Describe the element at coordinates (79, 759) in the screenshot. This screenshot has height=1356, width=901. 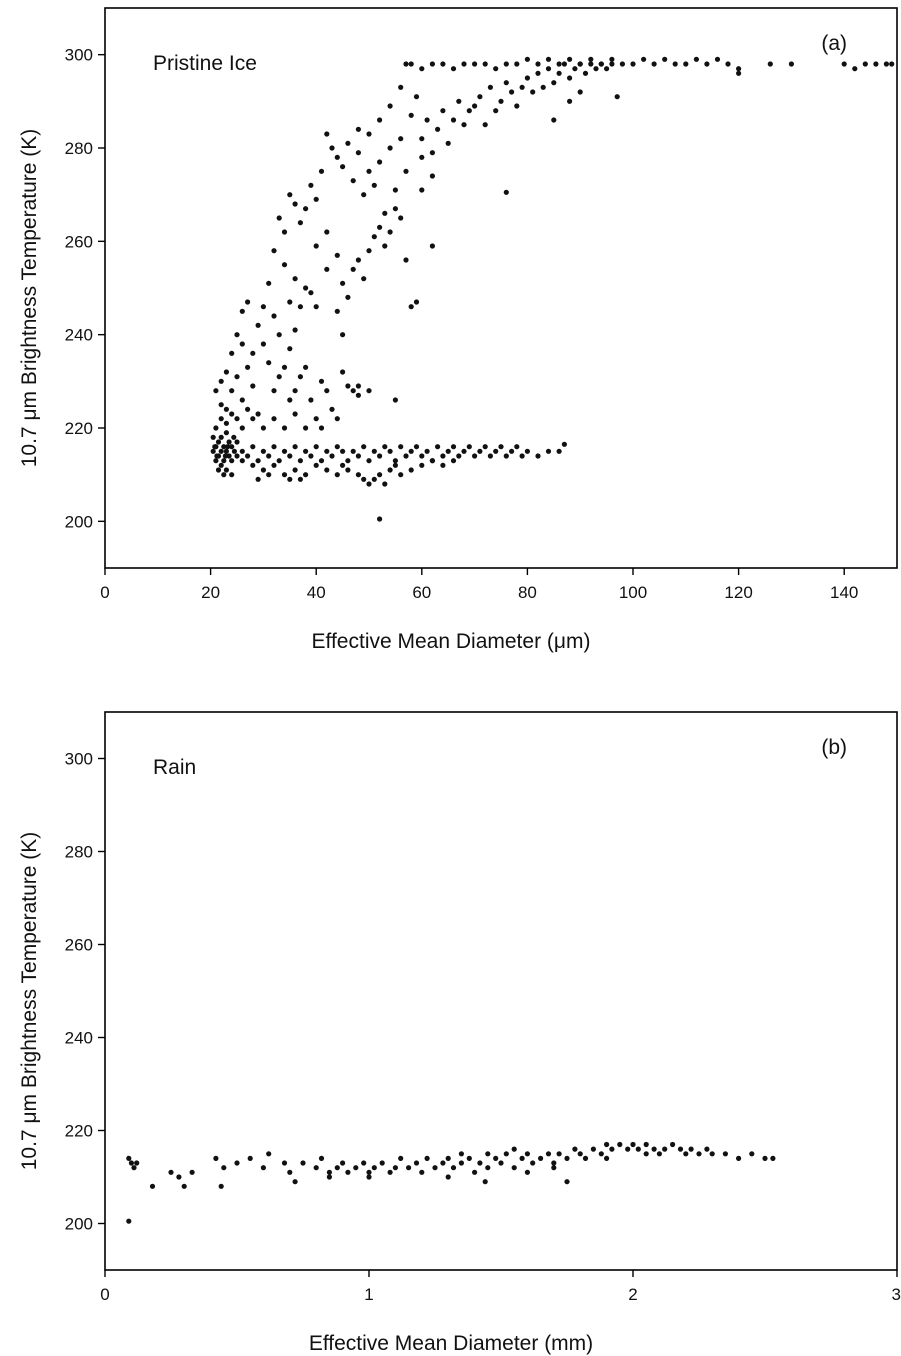
I see `y-tick-label: 300` at that location.